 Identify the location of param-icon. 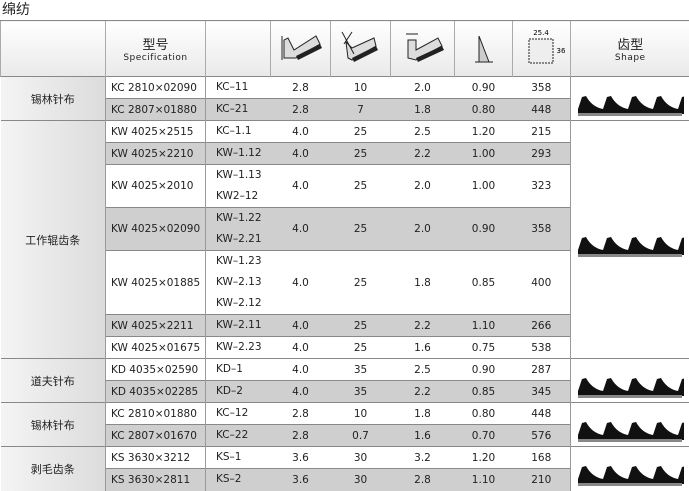
(301, 47).